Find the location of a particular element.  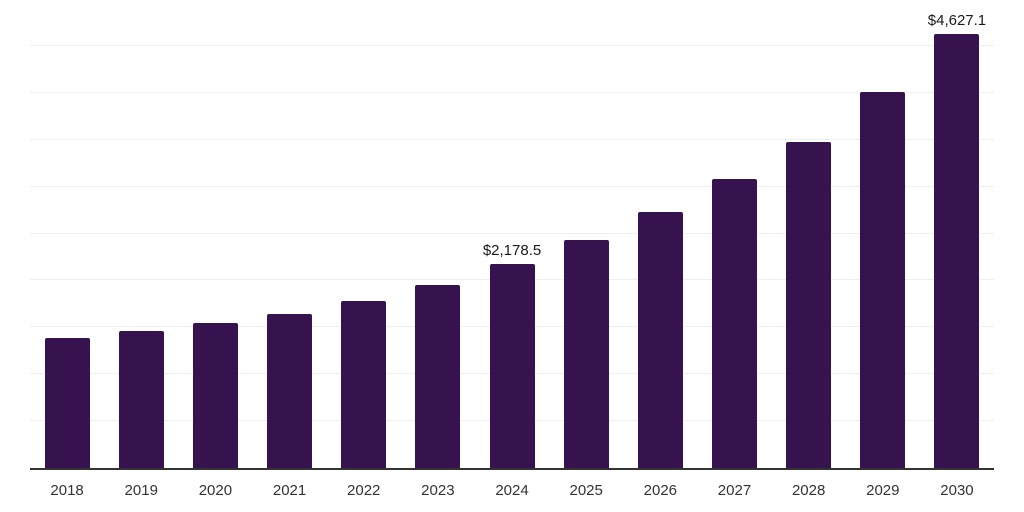

bar-slot-2024: $2,178.5 is located at coordinates (512, 234).